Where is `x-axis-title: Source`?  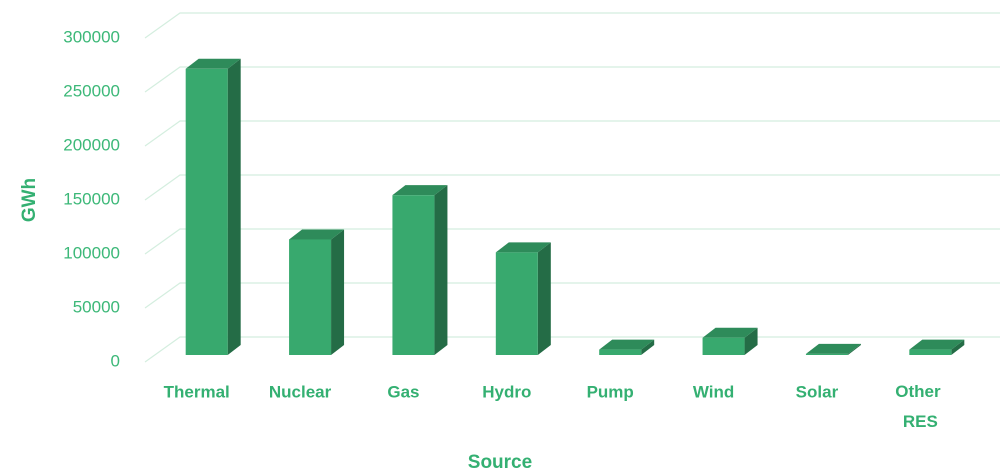 x-axis-title: Source is located at coordinates (500, 462).